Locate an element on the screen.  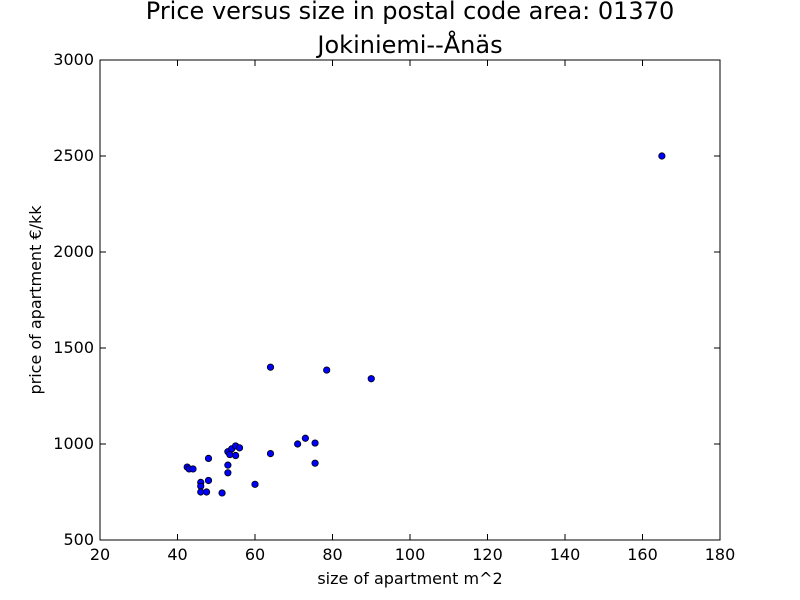
x-tick-label: 20 is located at coordinates (100, 554).